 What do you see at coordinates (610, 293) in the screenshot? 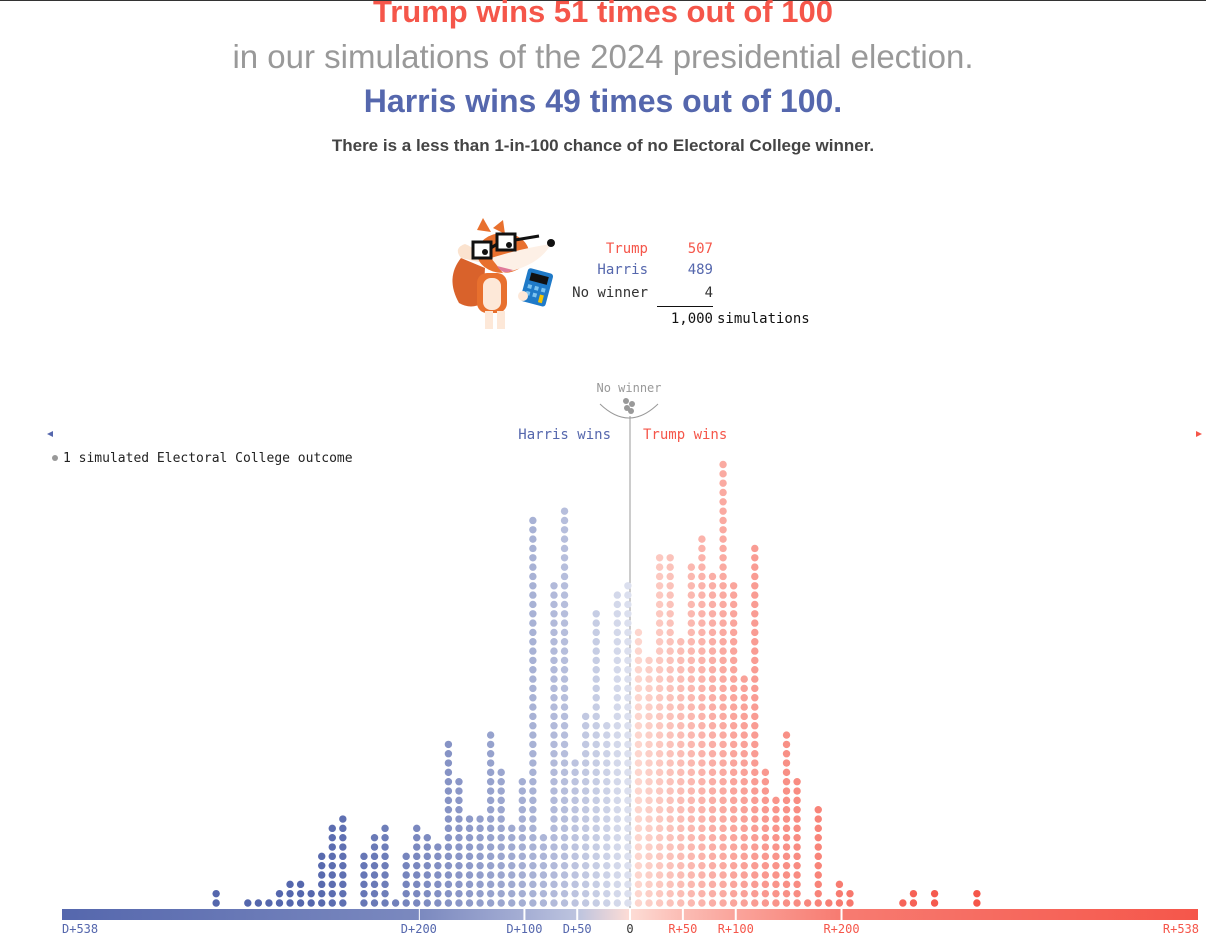
I see `tally-label: No winner` at bounding box center [610, 293].